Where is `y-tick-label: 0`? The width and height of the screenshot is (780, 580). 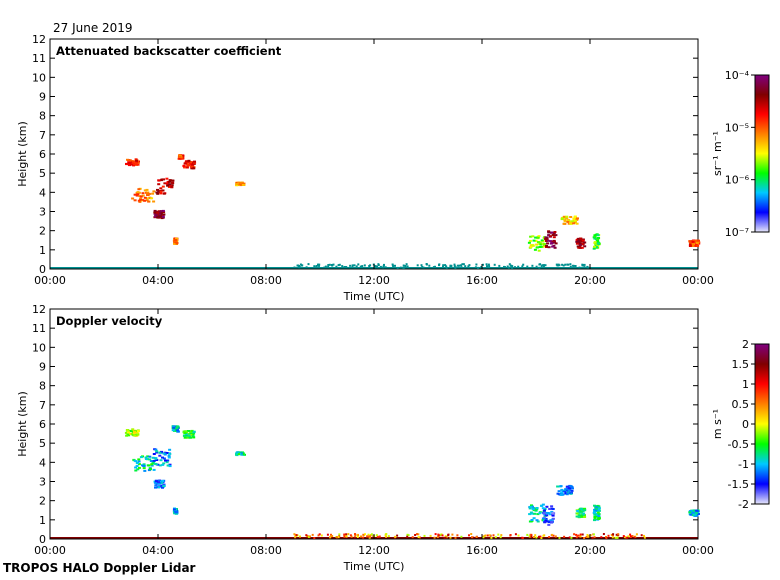 y-tick-label: 0 is located at coordinates (42, 539).